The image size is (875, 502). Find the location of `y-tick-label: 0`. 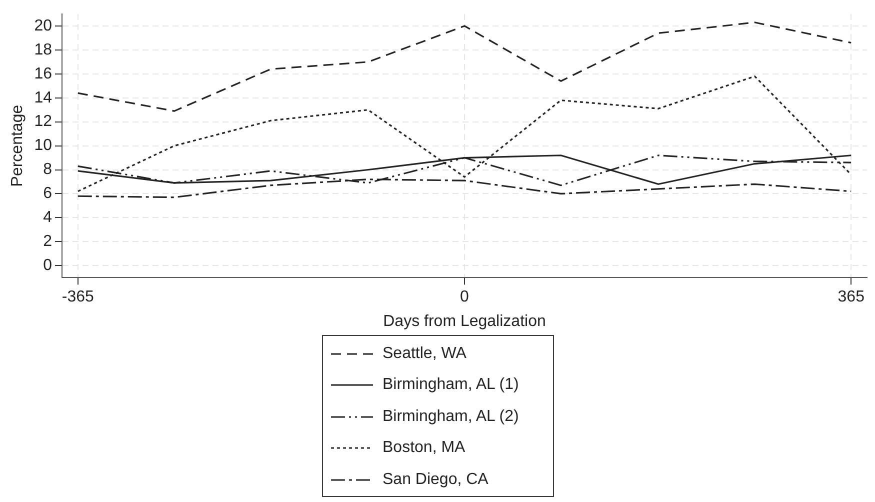

y-tick-label: 0 is located at coordinates (47, 265).